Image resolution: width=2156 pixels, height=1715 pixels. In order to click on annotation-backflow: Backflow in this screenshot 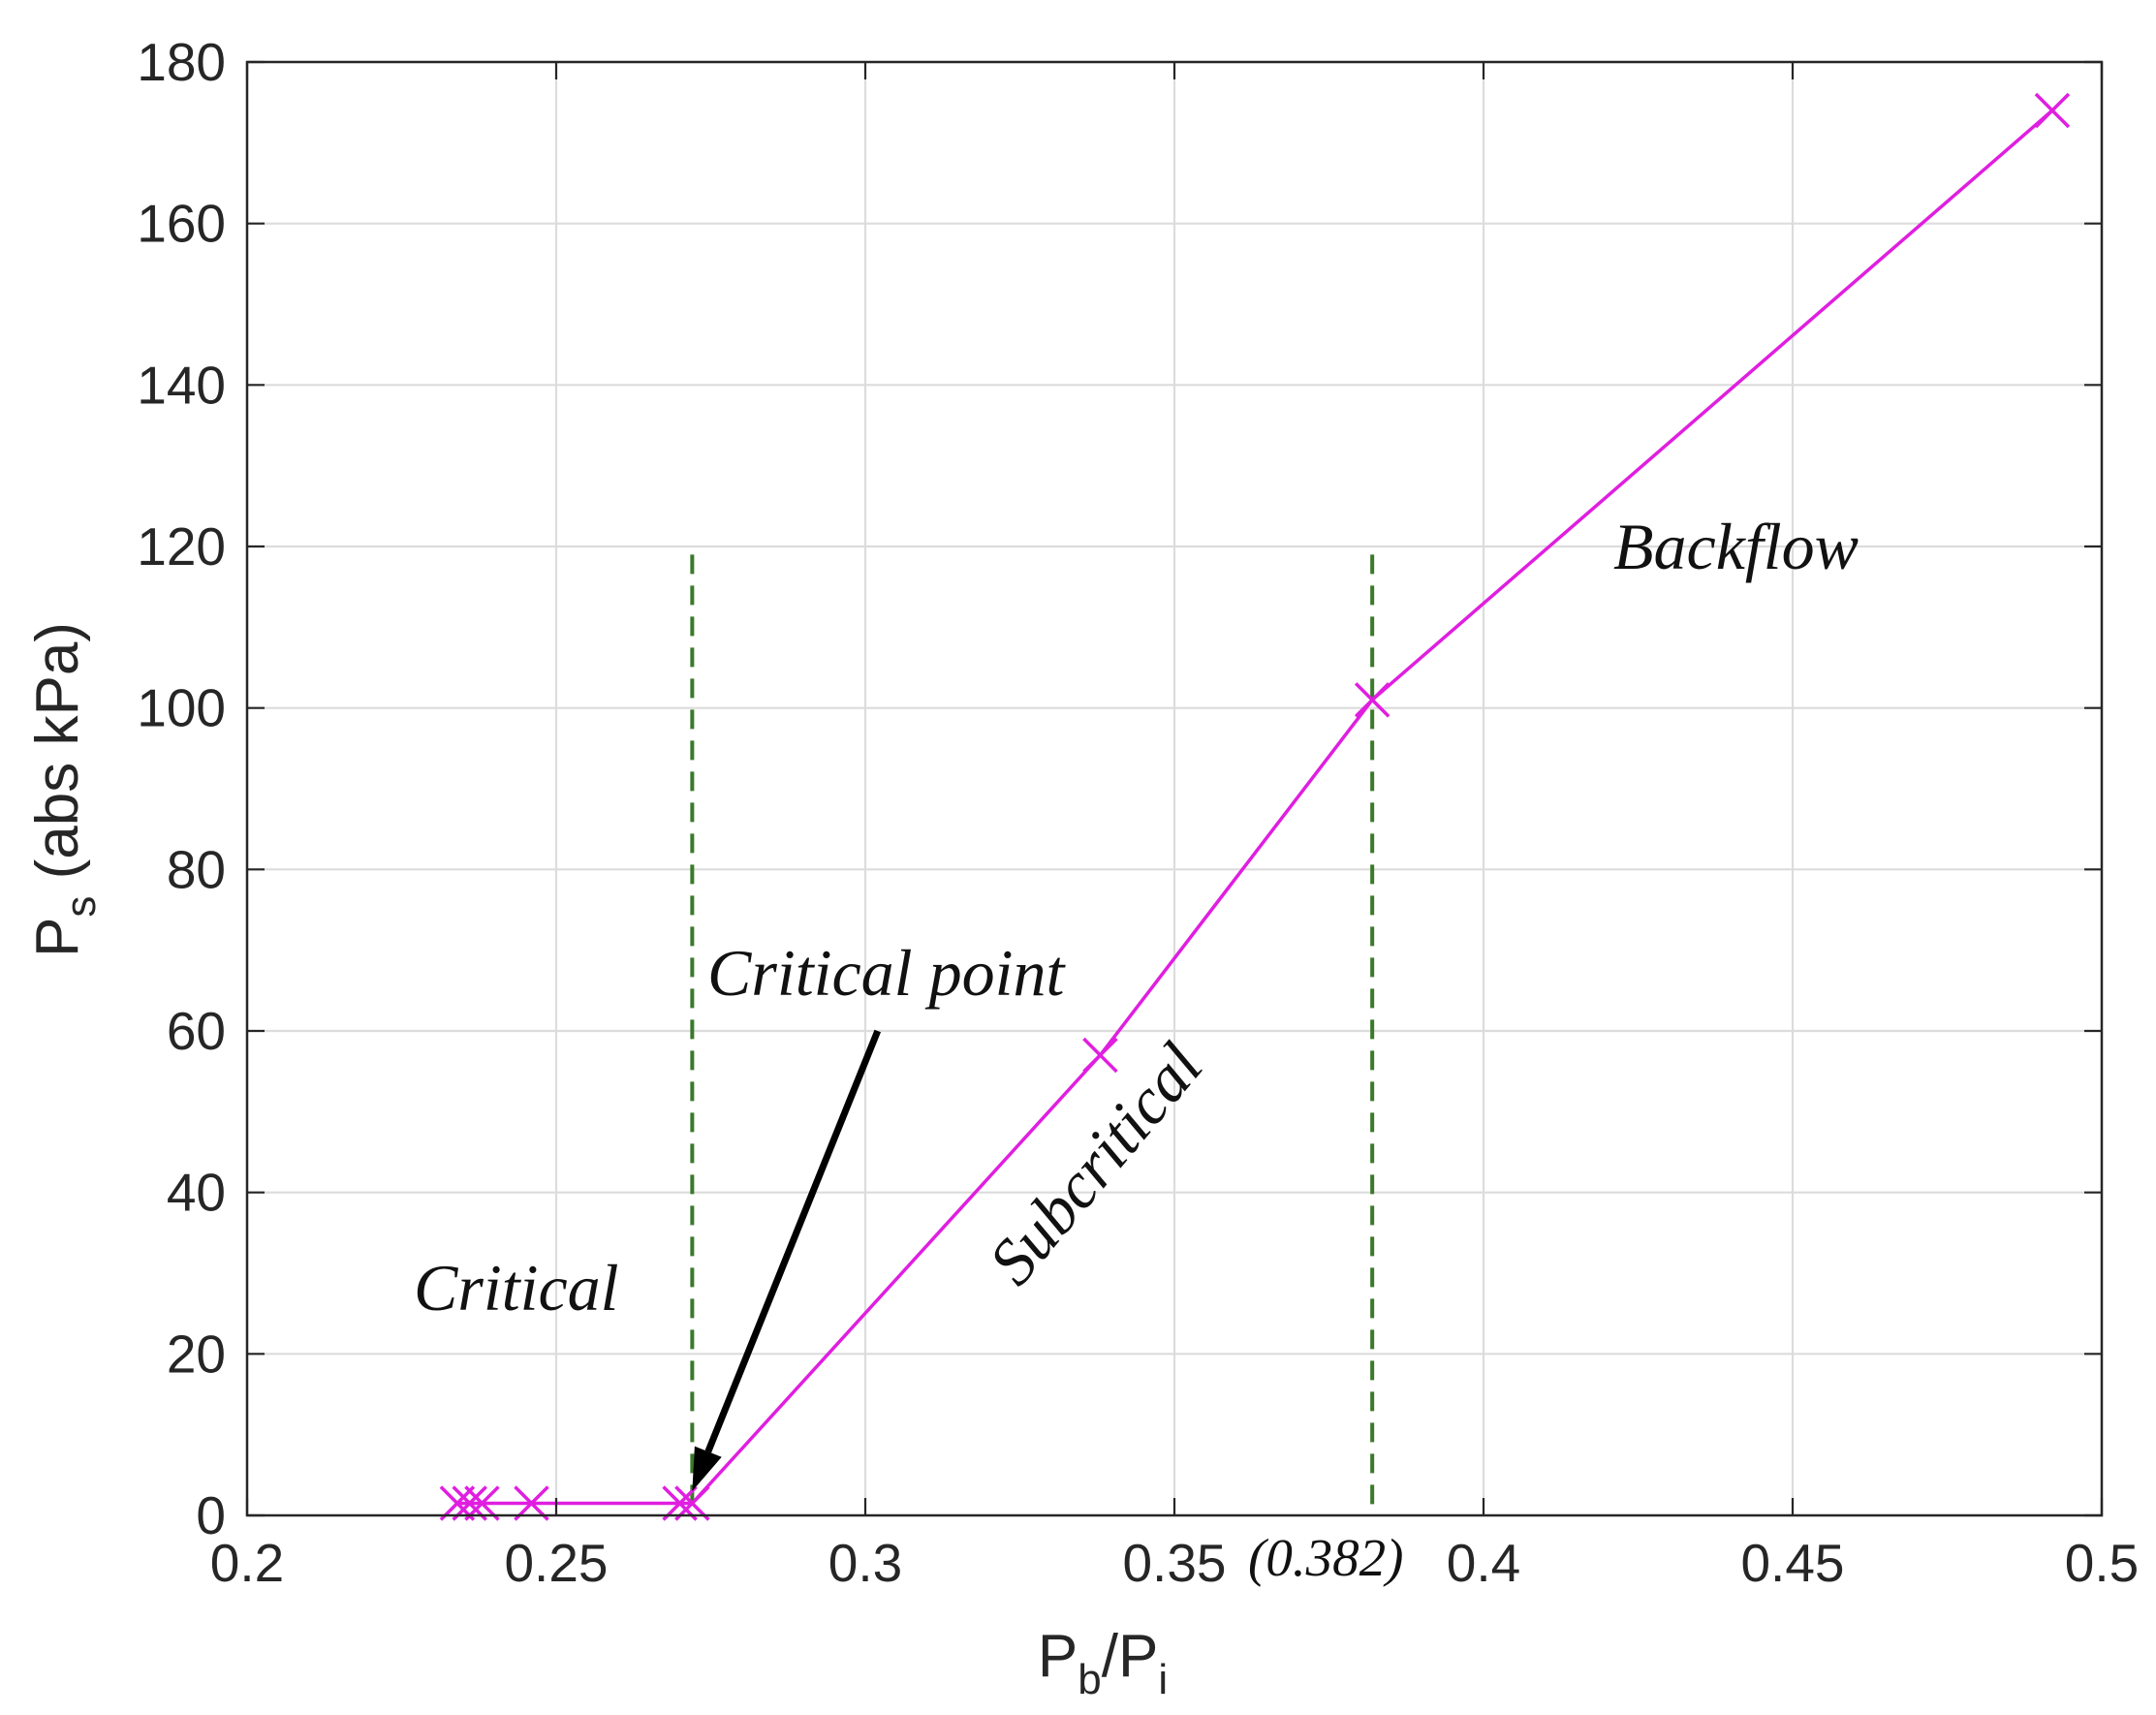, I will do `click(1736, 546)`.